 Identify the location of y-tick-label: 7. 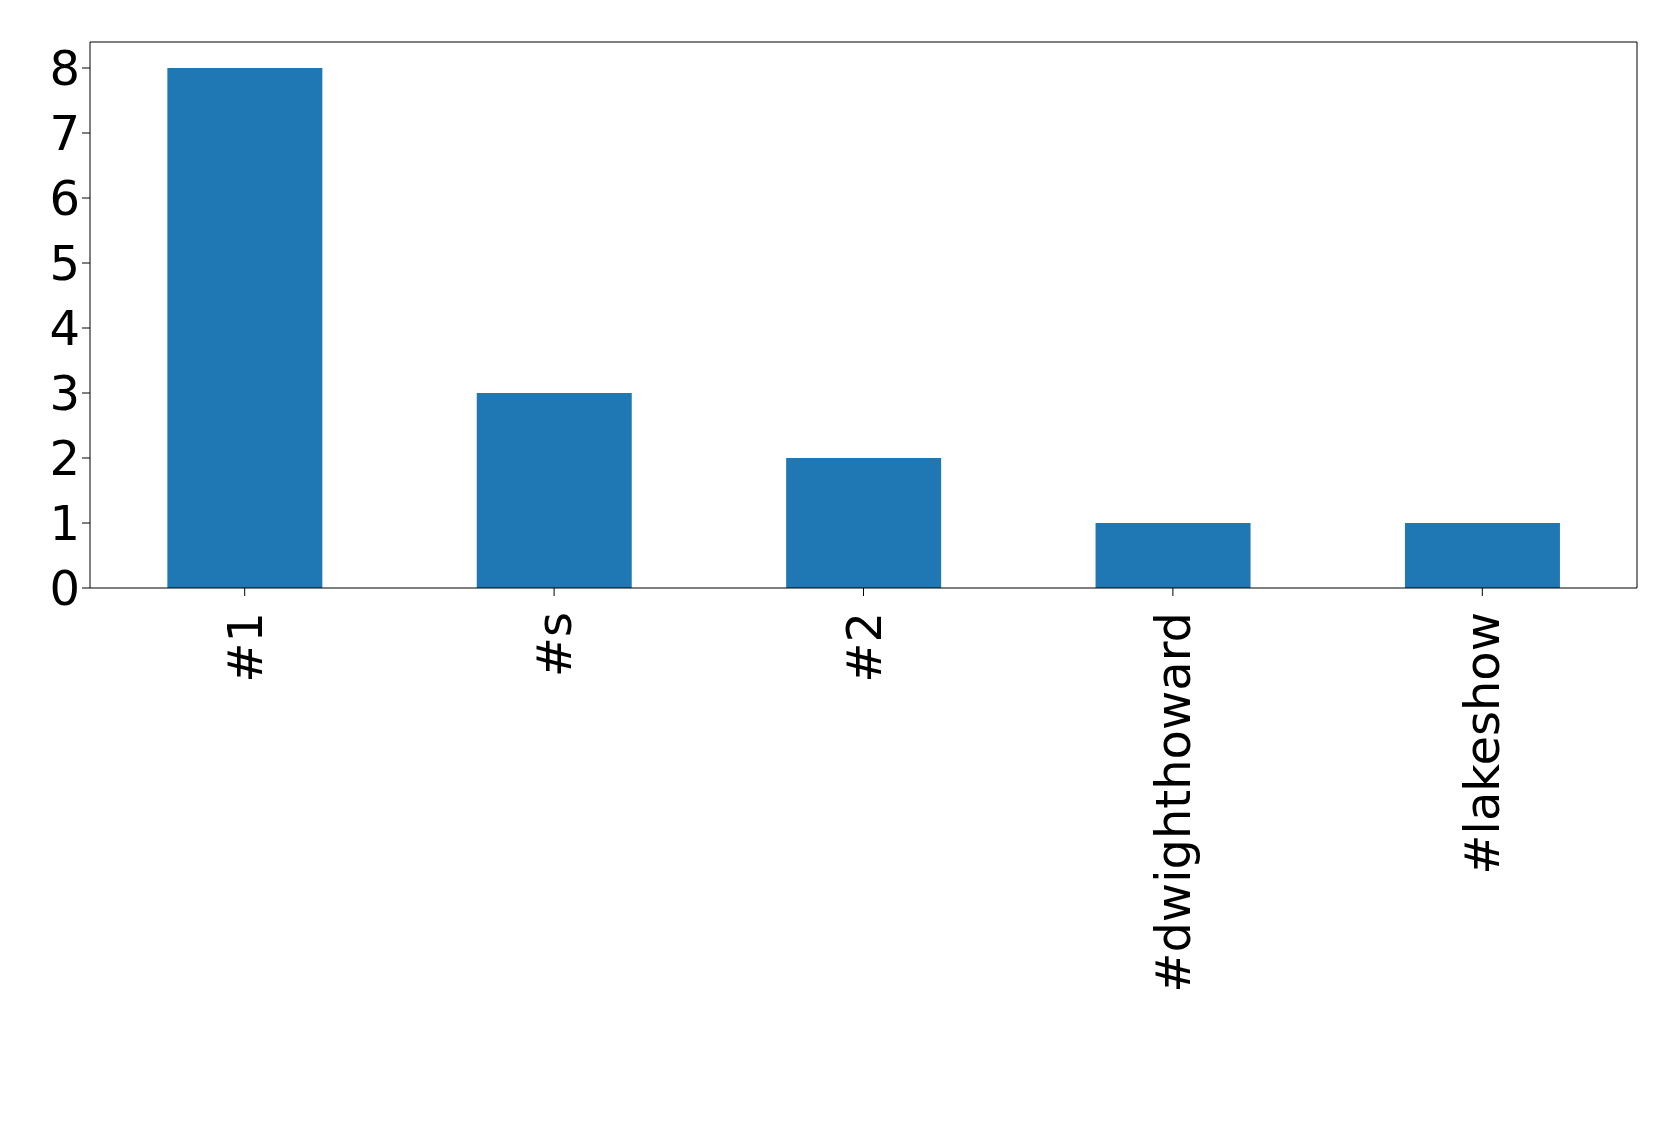
(64, 133).